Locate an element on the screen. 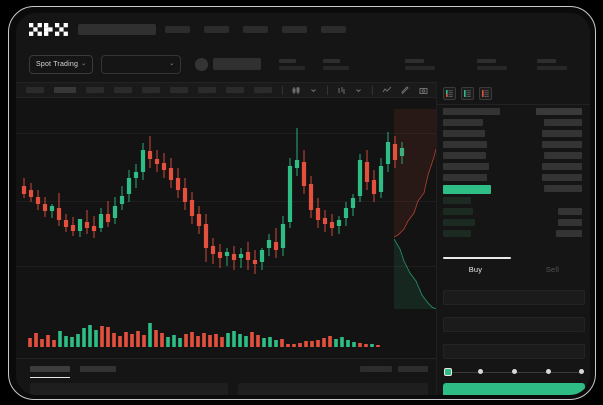 The height and width of the screenshot is (405, 603). header-nav is located at coordinates (262, 29).